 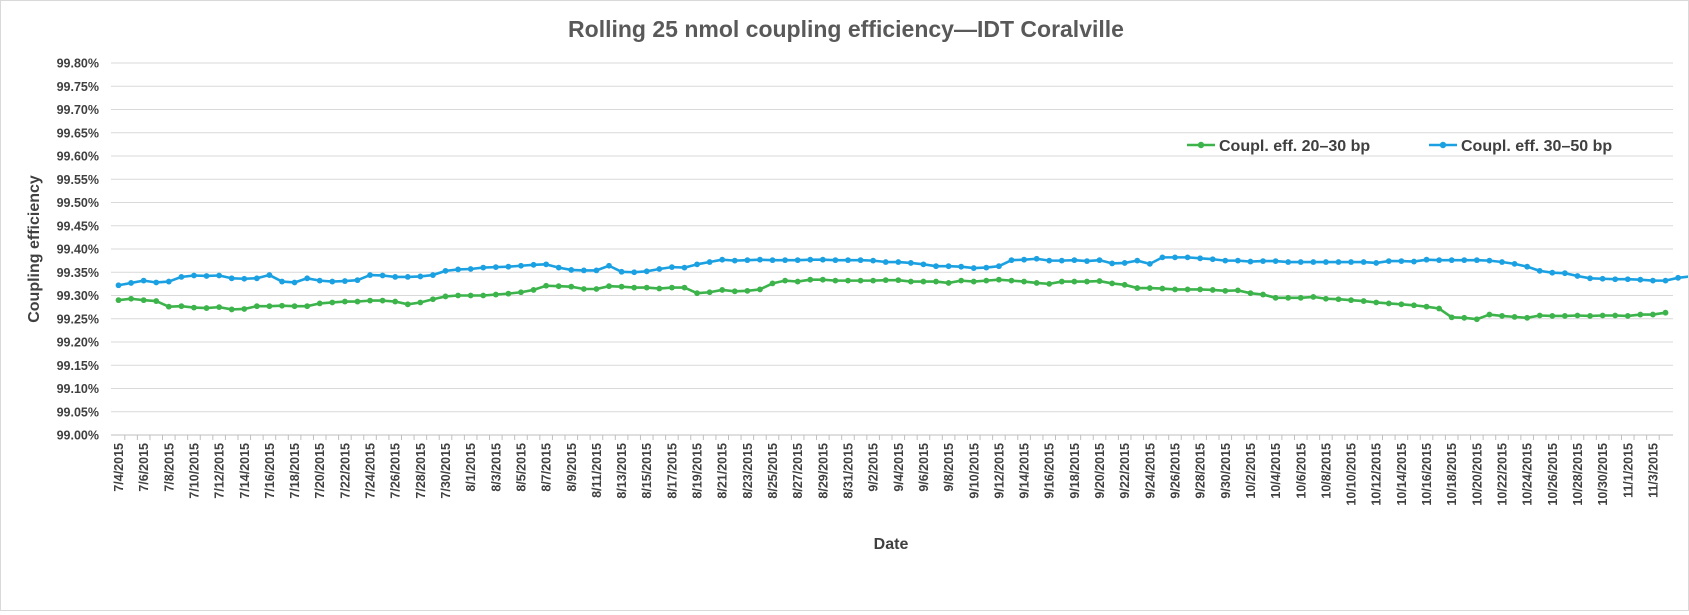 What do you see at coordinates (78, 436) in the screenshot?
I see `y-tick-label: 99.00%` at bounding box center [78, 436].